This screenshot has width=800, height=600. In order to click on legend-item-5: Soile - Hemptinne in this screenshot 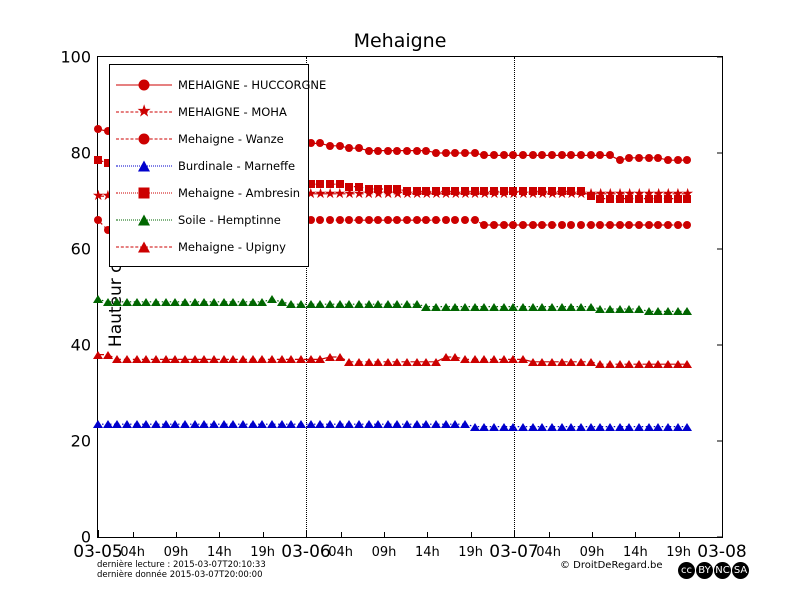, I will do `click(208, 219)`.